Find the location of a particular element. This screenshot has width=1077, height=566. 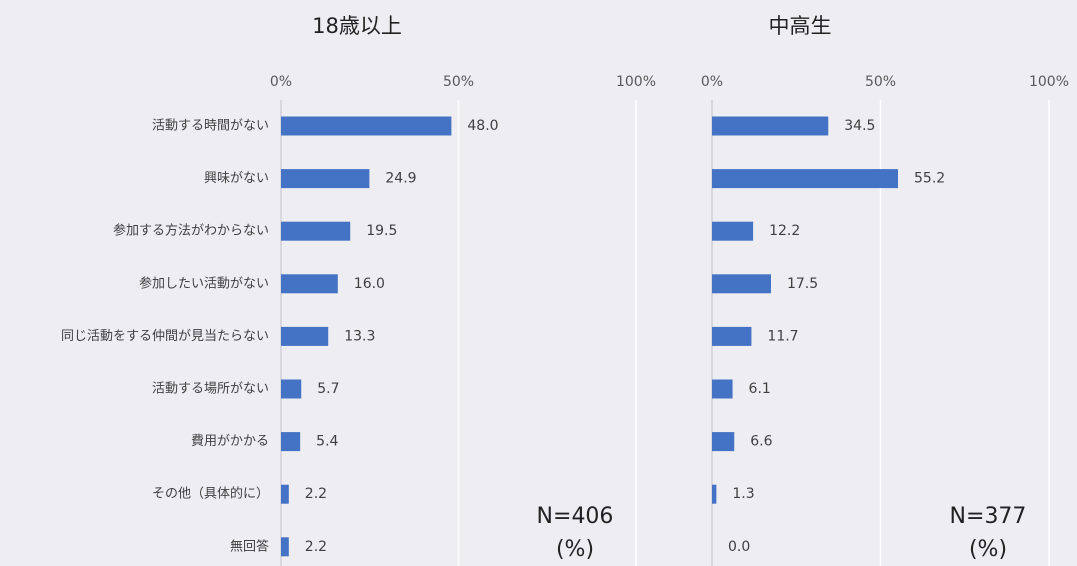

value-label: 6.6 is located at coordinates (761, 442).